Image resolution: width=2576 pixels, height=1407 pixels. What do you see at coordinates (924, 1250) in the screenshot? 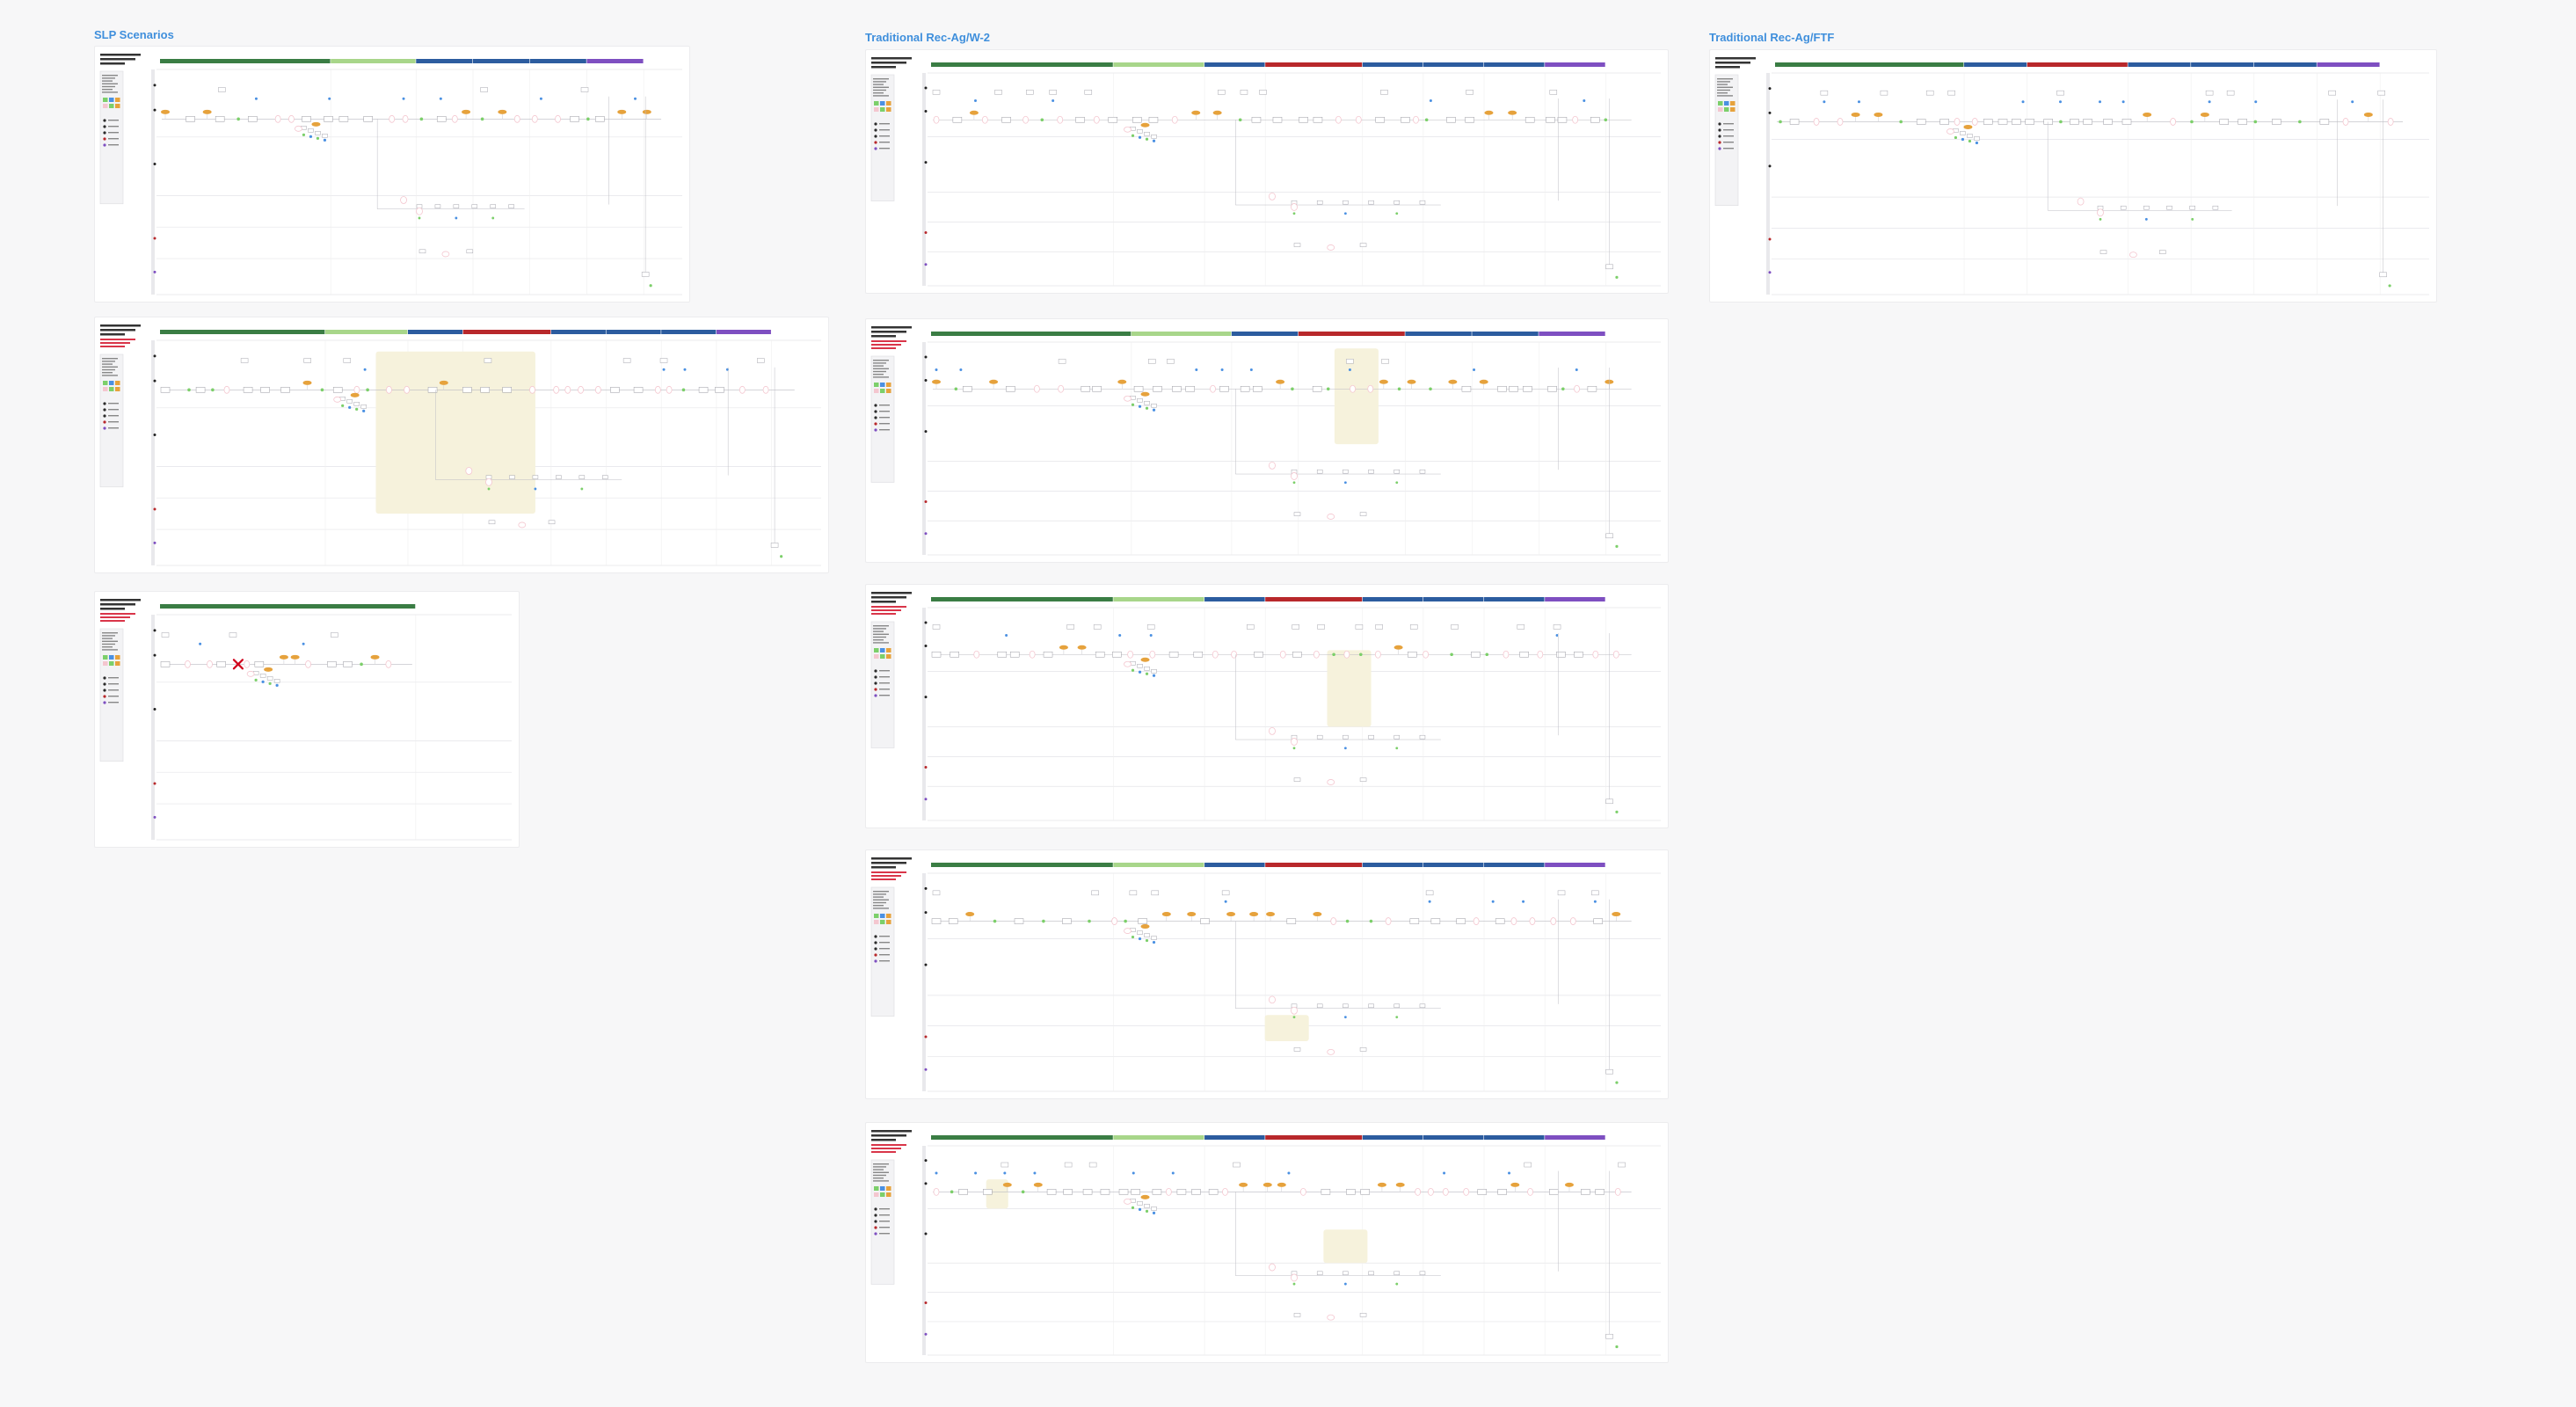
I see `lane-label-column` at bounding box center [924, 1250].